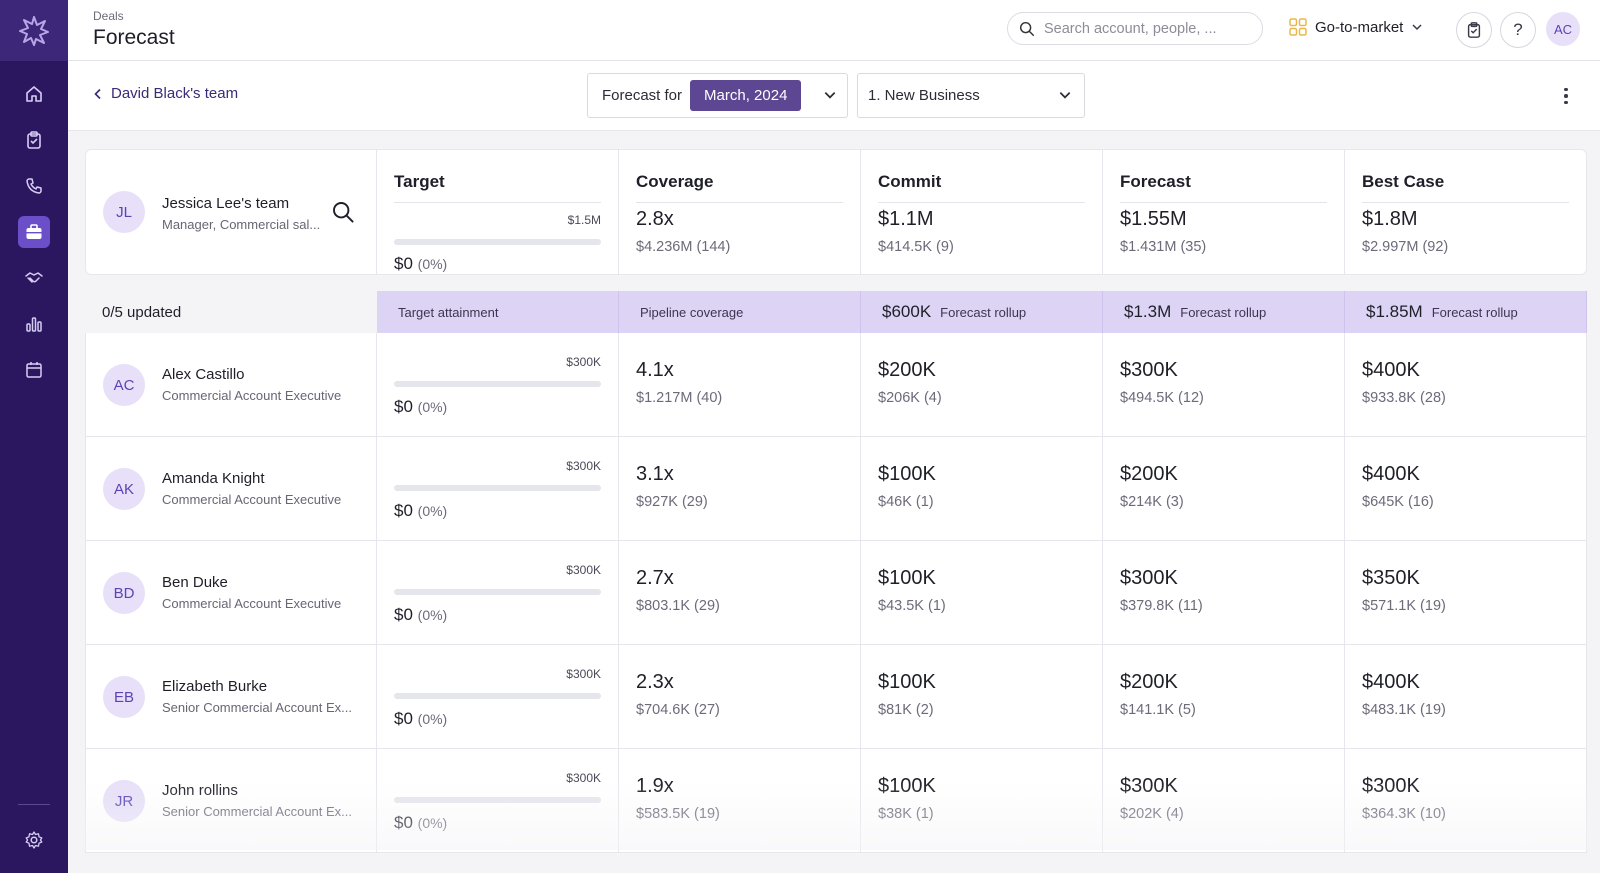  Describe the element at coordinates (1466, 489) in the screenshot. I see `best-case-cell: $400K $645K (16)` at that location.